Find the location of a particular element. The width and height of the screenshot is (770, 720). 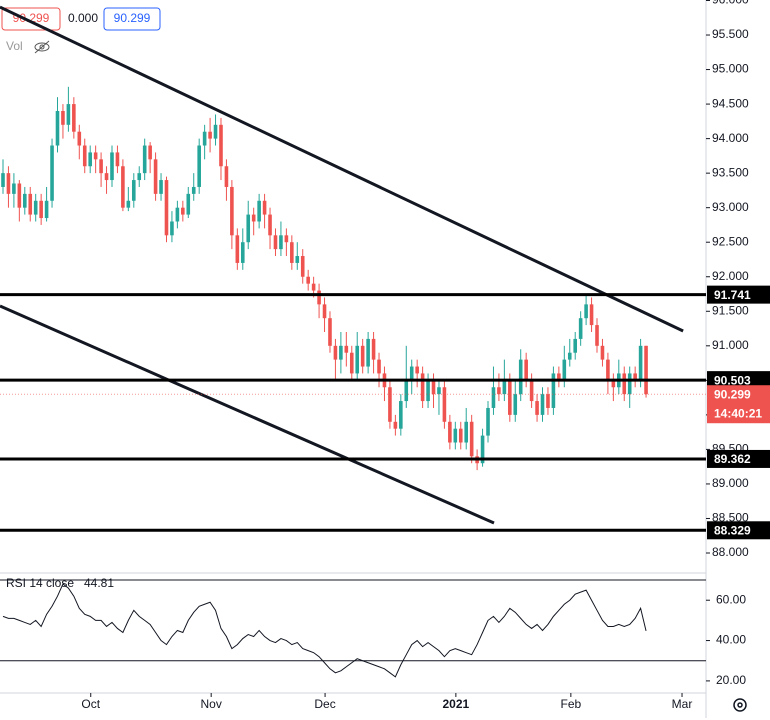

y-tick-label: 92.500 is located at coordinates (730, 241).